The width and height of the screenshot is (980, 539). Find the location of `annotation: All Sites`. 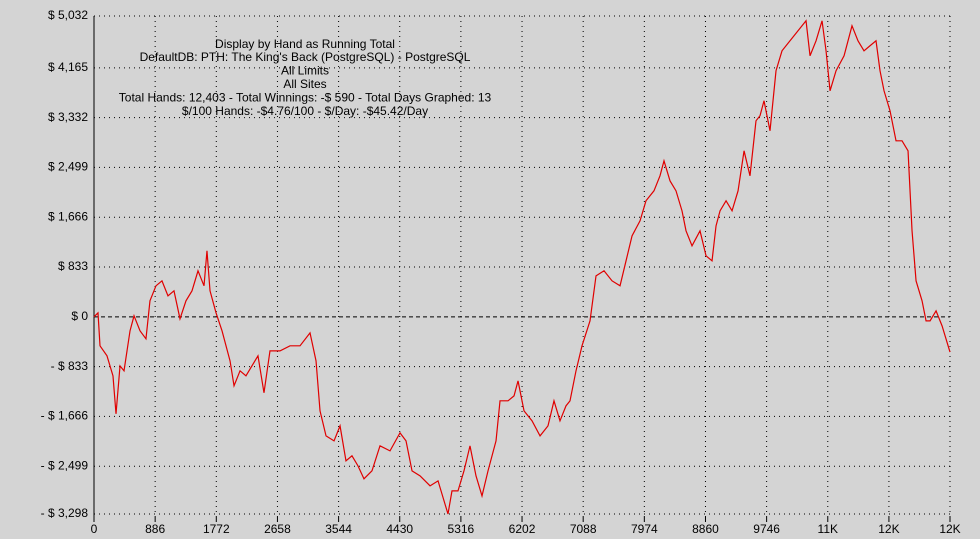

annotation: All Sites is located at coordinates (304, 84).